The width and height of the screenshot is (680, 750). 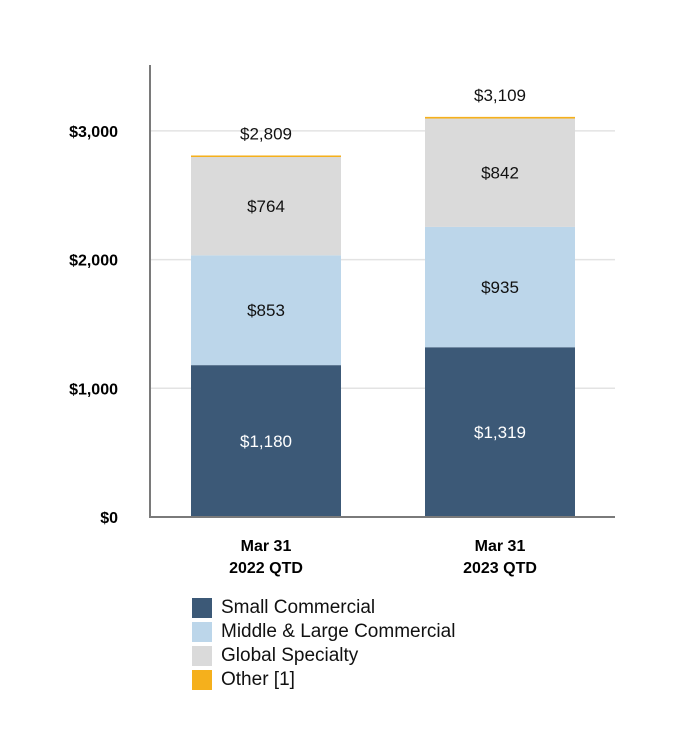 I want to click on data-label: $842, so click(x=500, y=173).